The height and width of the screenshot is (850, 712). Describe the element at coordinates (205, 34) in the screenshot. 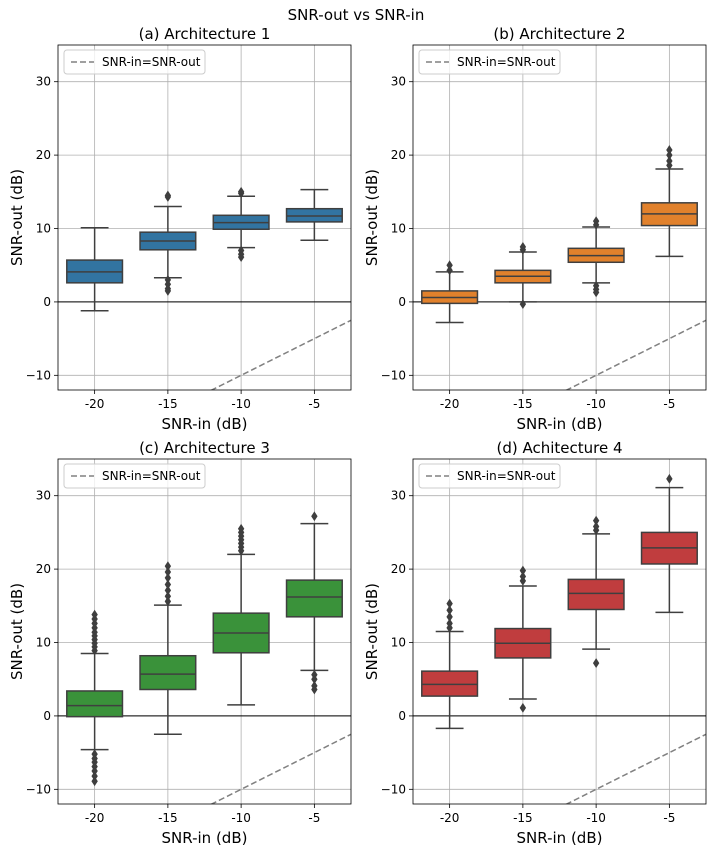

I see `panel-title: (a) Architecture 1` at that location.